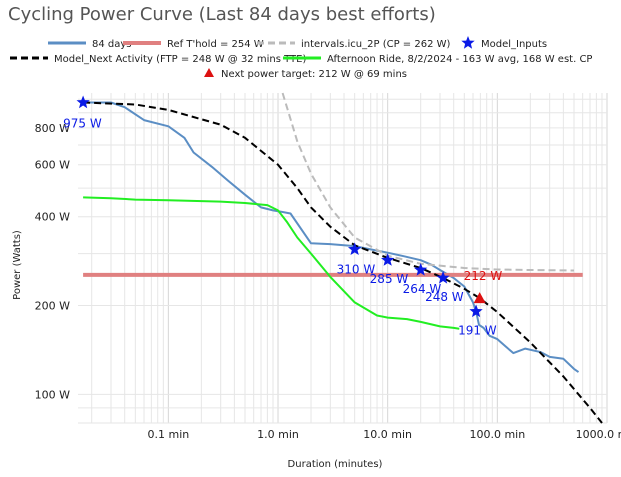  I want to click on x-axis-label: Duration (minutes), so click(335, 464).